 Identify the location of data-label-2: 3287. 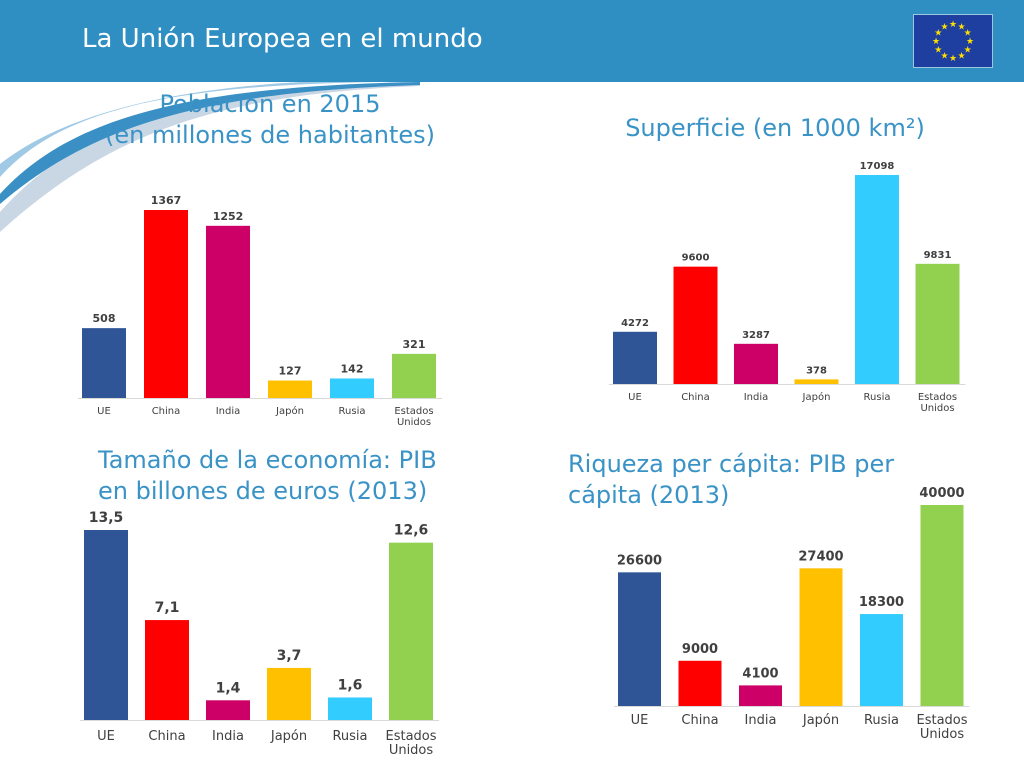
(756, 335).